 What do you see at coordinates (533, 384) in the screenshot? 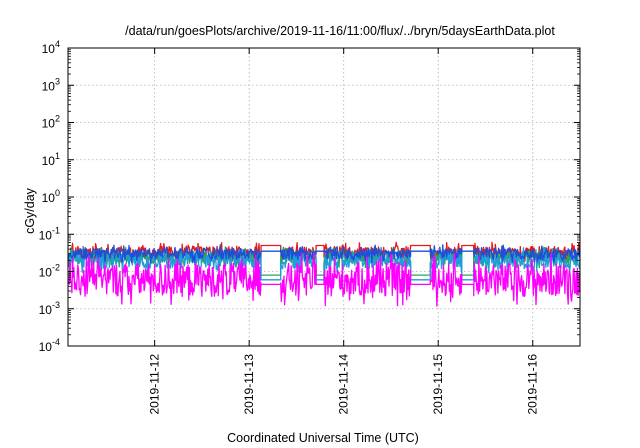
I see `x-tick-label: 2019-11-16` at bounding box center [533, 384].